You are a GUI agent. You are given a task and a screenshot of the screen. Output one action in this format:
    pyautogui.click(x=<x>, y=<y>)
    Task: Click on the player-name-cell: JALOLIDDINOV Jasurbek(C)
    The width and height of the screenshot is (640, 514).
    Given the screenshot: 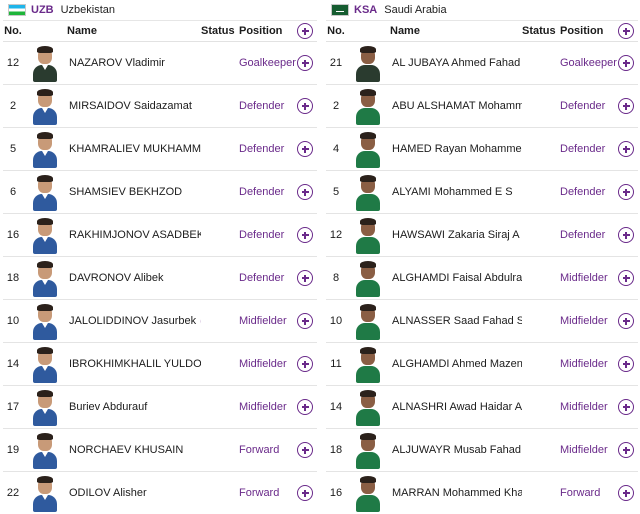 What is the action you would take?
    pyautogui.click(x=134, y=321)
    